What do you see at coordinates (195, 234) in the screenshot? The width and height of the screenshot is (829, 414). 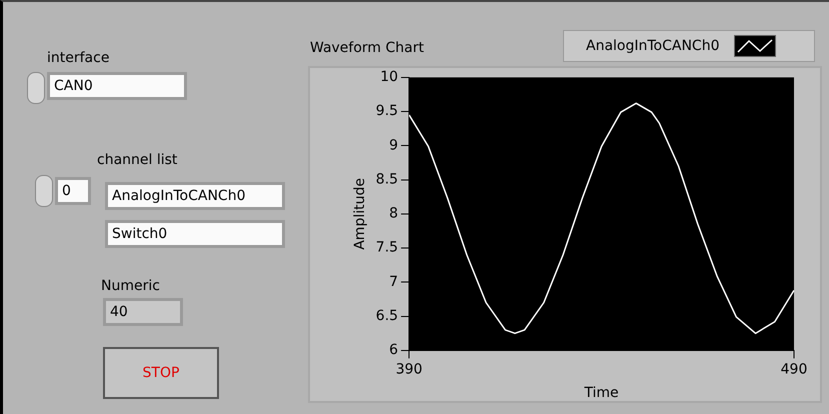 I see `text: Switch0` at bounding box center [195, 234].